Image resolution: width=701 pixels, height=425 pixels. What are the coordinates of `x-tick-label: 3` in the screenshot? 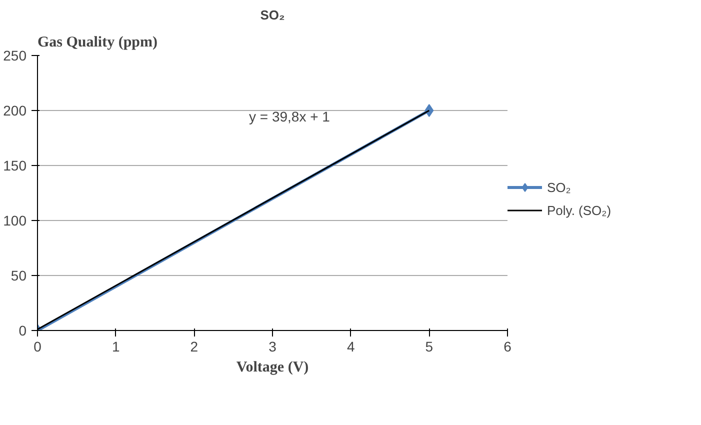 It's located at (272, 346).